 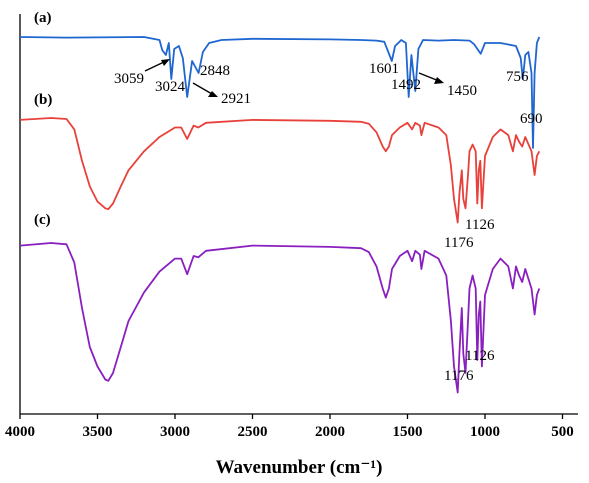 I want to click on peak-label-a-2848: 2848, so click(x=215, y=71).